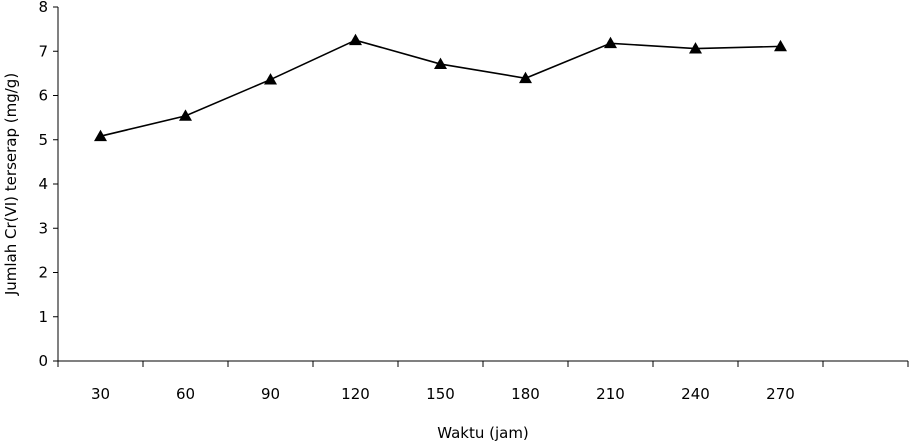  Describe the element at coordinates (525, 394) in the screenshot. I see `x-tick-label: 180` at that location.